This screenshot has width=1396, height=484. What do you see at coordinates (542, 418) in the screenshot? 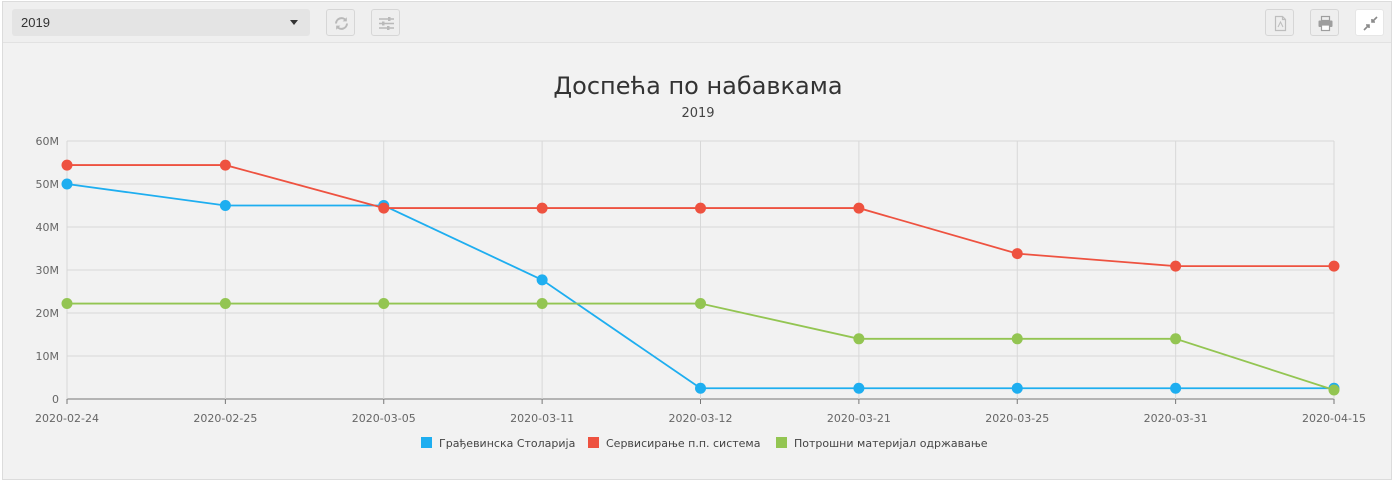
I see `x-tick-label: 2020-03-11` at bounding box center [542, 418].